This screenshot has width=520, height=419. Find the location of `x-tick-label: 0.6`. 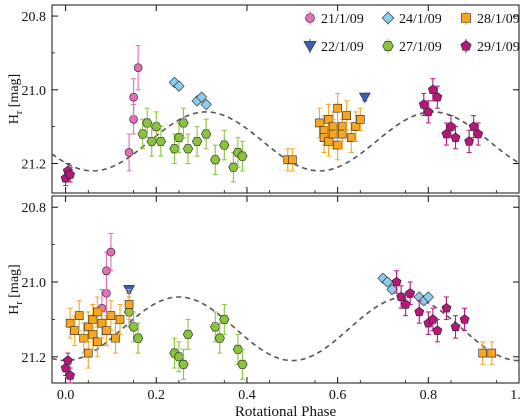

x-tick-label: 0.6 is located at coordinates (338, 395).